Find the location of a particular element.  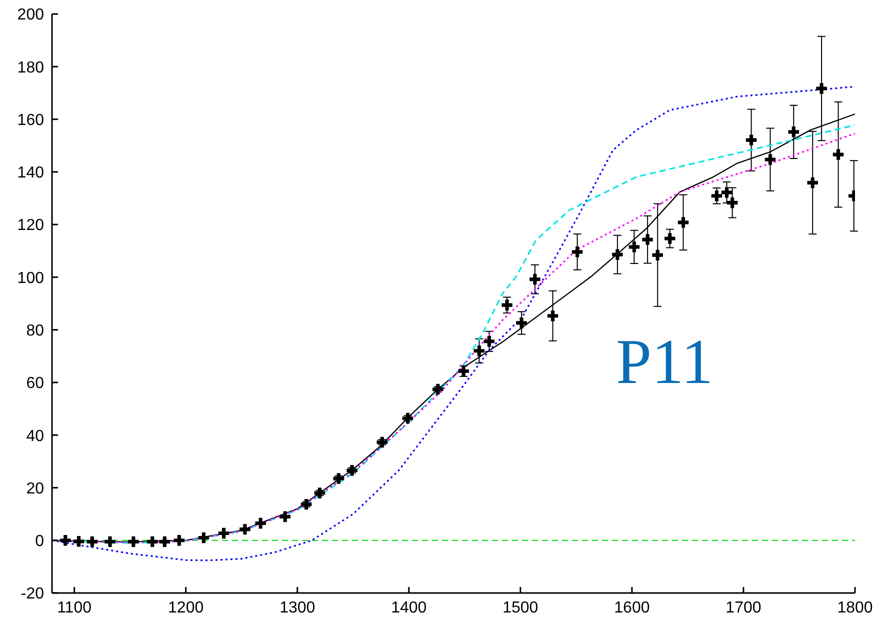

y-tick-label: 140 is located at coordinates (30, 173).